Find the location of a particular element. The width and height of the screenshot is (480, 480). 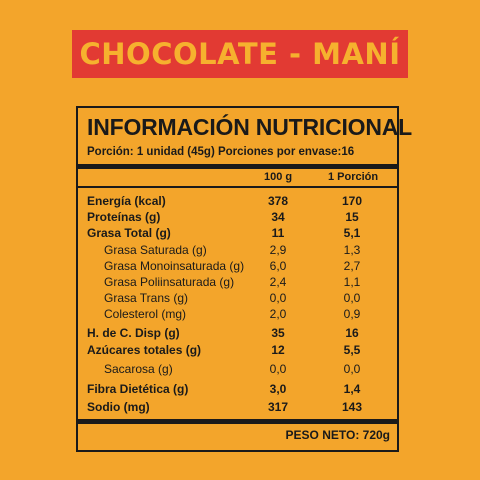

value-100g: 3,0 is located at coordinates (278, 389).